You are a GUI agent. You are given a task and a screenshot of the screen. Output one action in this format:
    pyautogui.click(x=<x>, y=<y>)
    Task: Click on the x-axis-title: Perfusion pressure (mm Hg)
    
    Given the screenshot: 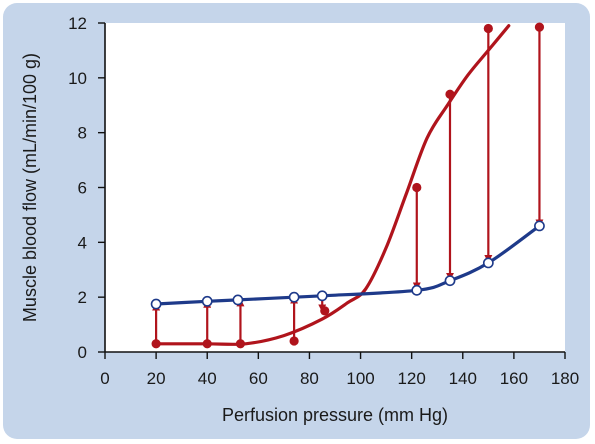 What is the action you would take?
    pyautogui.click(x=335, y=415)
    